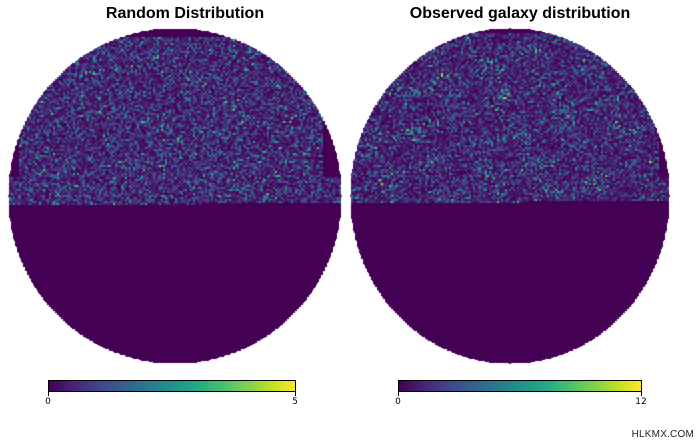 The width and height of the screenshot is (700, 445). I want to click on colorbar-right-label-min: 0, so click(398, 402).